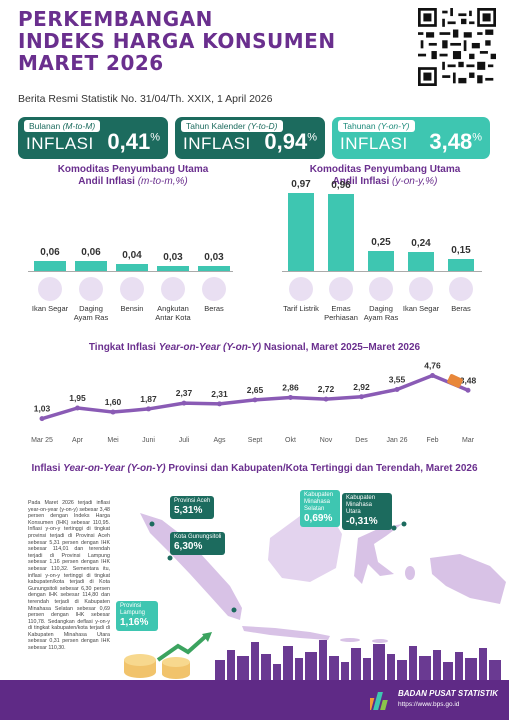 The height and width of the screenshot is (720, 509). Describe the element at coordinates (290, 141) in the screenshot. I see `card-value: 0,94%` at that location.